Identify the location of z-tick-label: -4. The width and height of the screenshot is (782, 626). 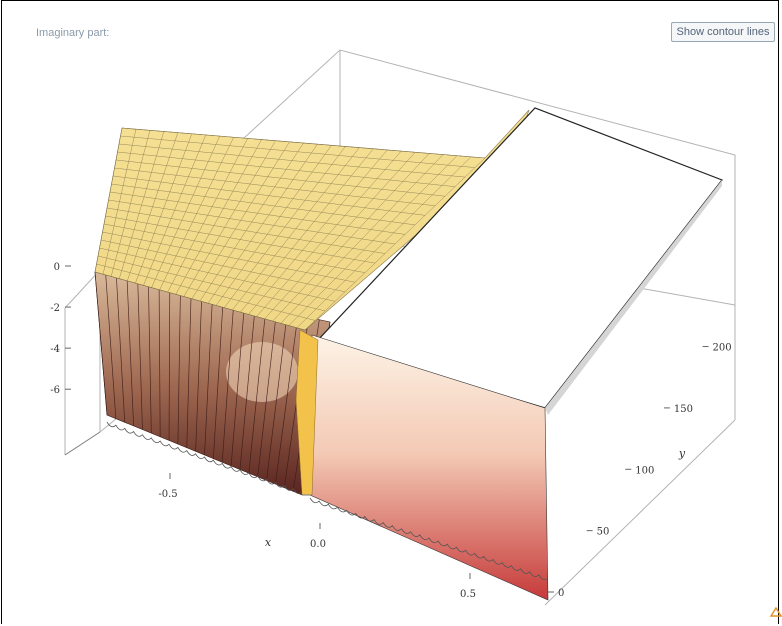
(55, 349).